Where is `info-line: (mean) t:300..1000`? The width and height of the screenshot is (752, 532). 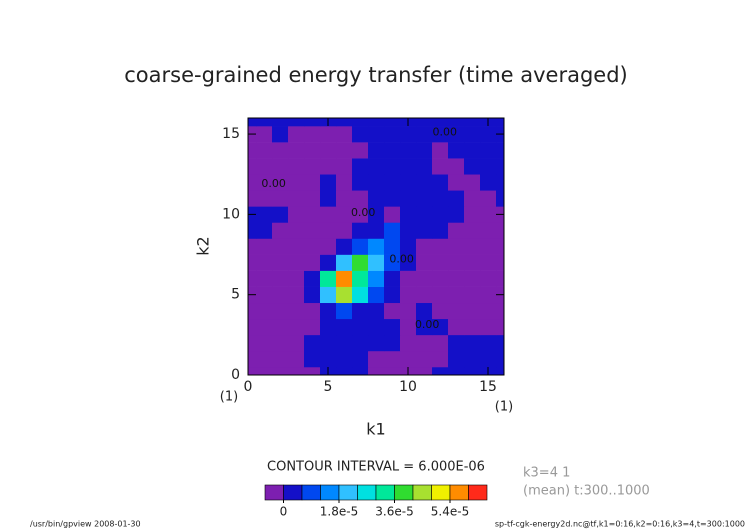
info-line: (mean) t:300..1000 is located at coordinates (586, 491).